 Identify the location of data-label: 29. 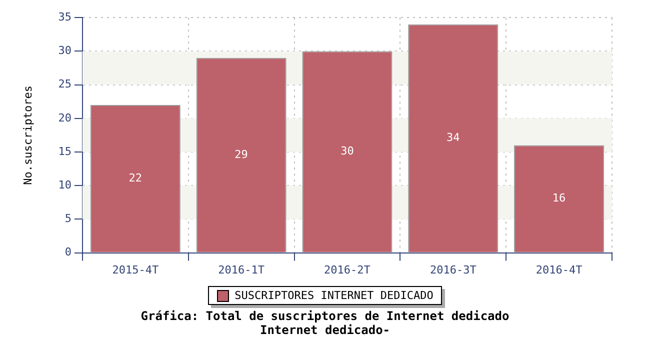
(241, 154).